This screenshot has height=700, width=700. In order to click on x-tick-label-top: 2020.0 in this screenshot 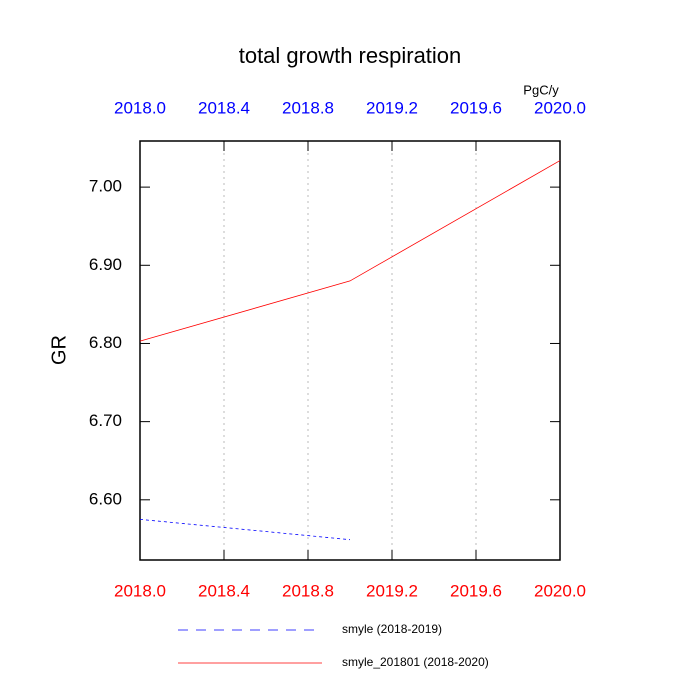, I will do `click(560, 107)`.